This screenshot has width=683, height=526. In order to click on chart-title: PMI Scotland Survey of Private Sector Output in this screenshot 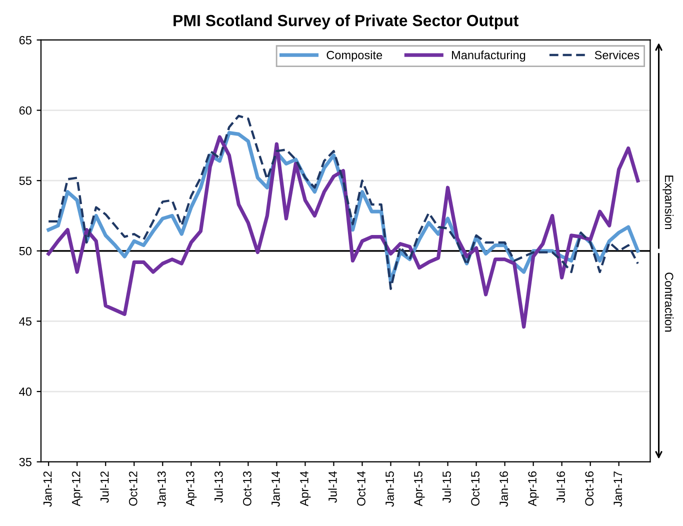, I will do `click(346, 22)`.